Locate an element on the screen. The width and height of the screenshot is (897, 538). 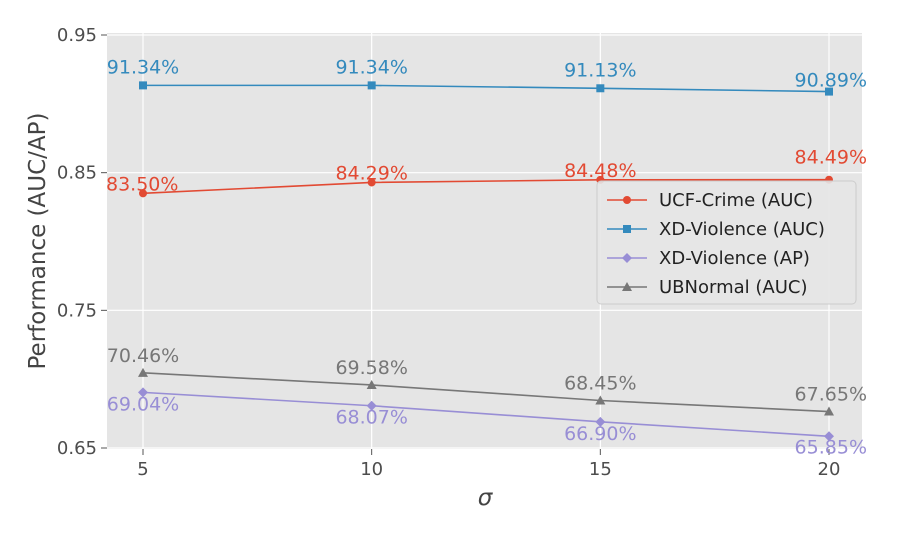
data-label: 84.29% is located at coordinates (371, 173).